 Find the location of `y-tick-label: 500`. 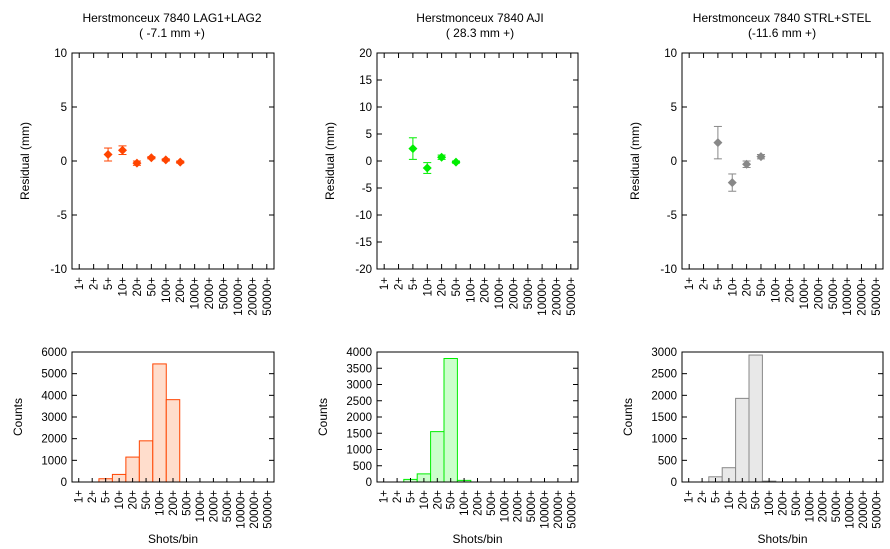

y-tick-label: 500 is located at coordinates (667, 461).